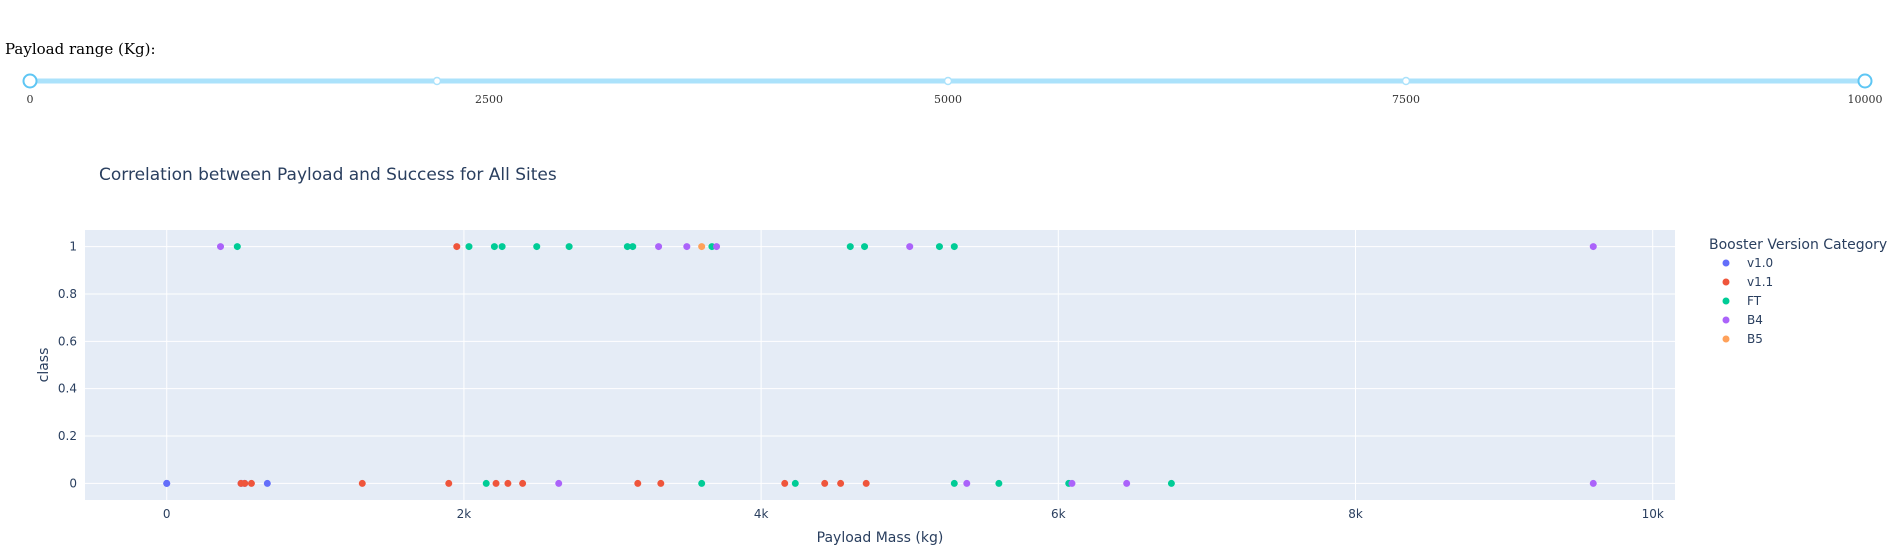 Image resolution: width=1892 pixels, height=555 pixels. Describe the element at coordinates (1058, 514) in the screenshot. I see `x-tick-label: 6k` at that location.